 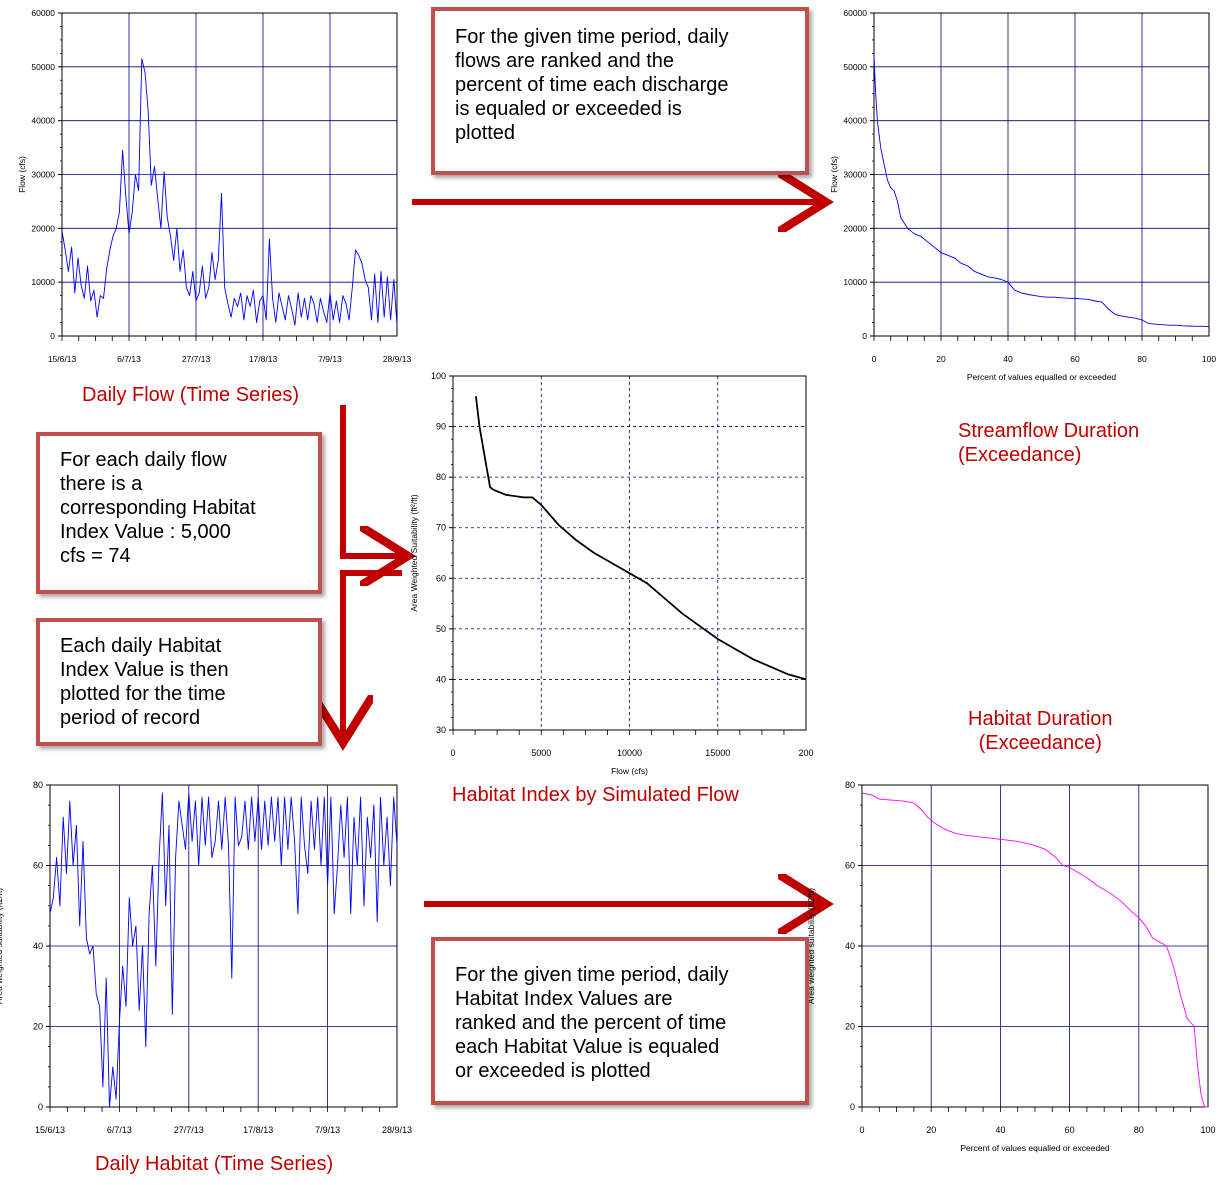 I want to click on x-tick-label: 200, so click(x=805, y=753).